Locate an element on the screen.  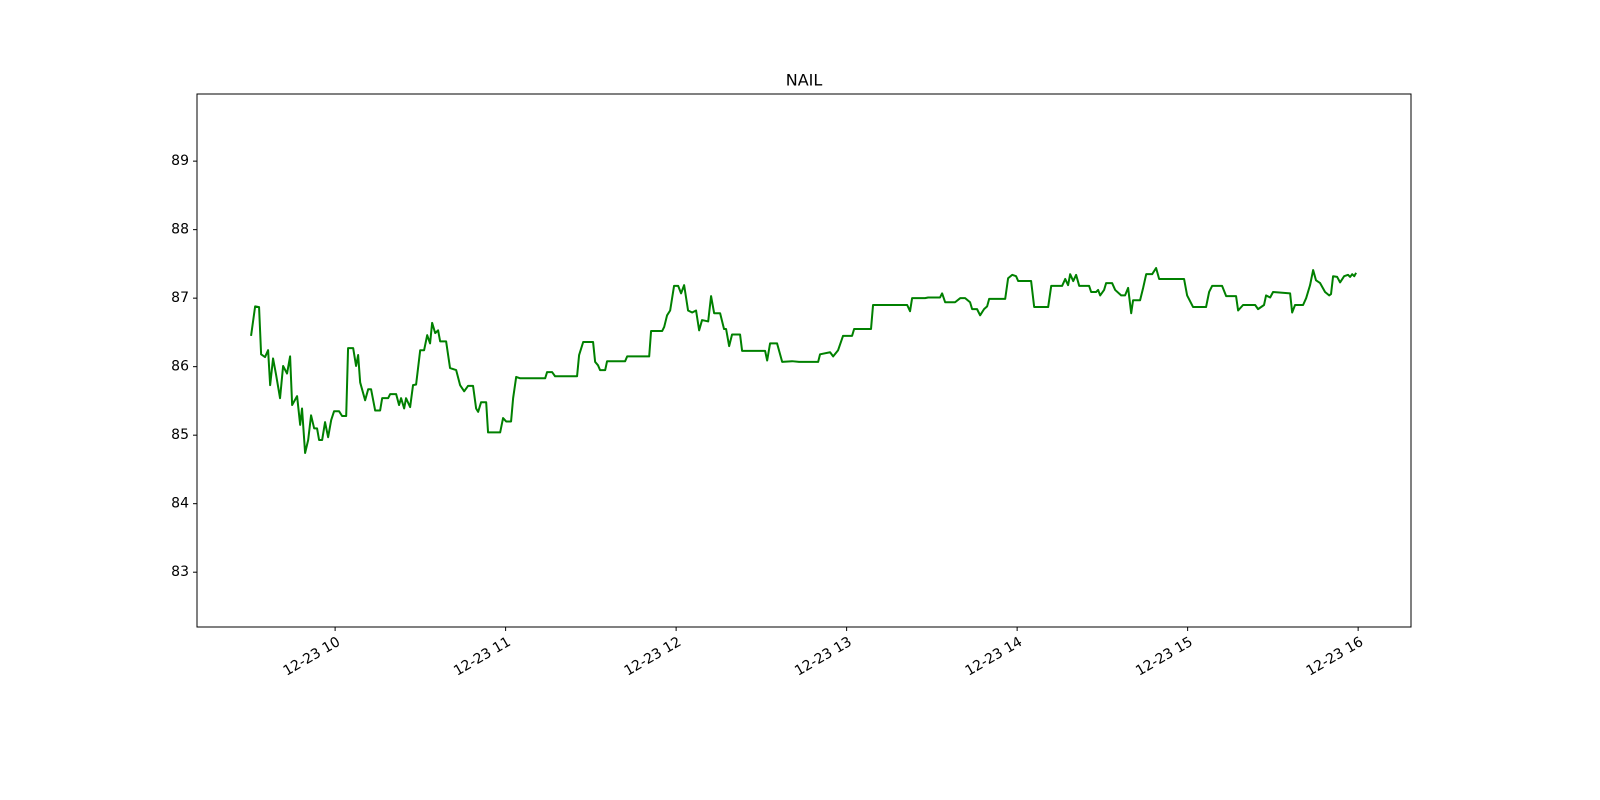
y-tick-label: 85 is located at coordinates (180, 435).